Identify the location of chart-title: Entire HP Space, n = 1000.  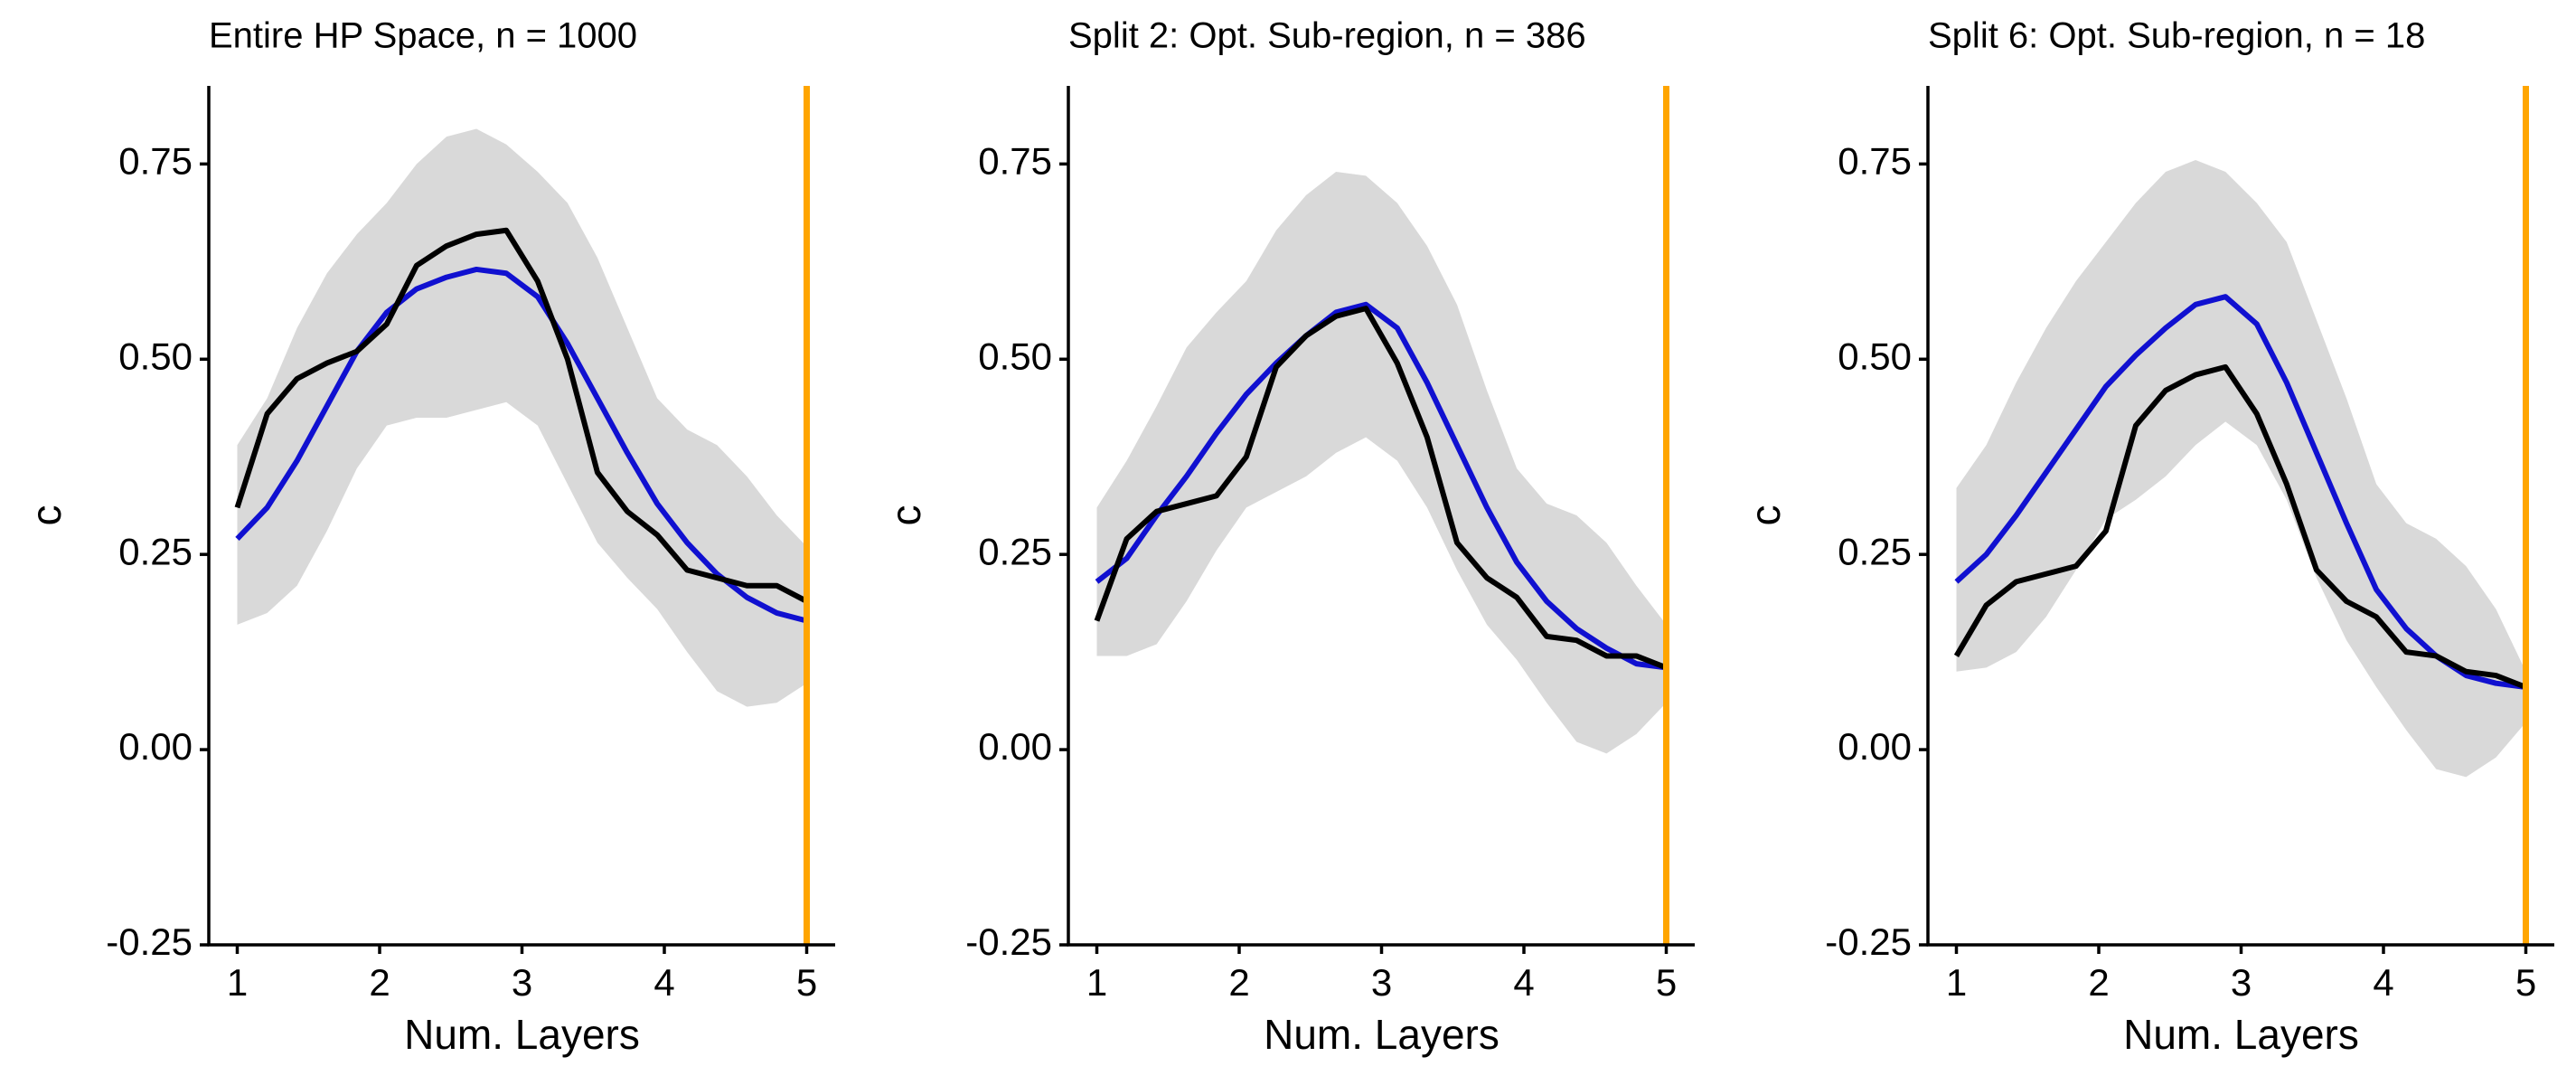
(423, 36).